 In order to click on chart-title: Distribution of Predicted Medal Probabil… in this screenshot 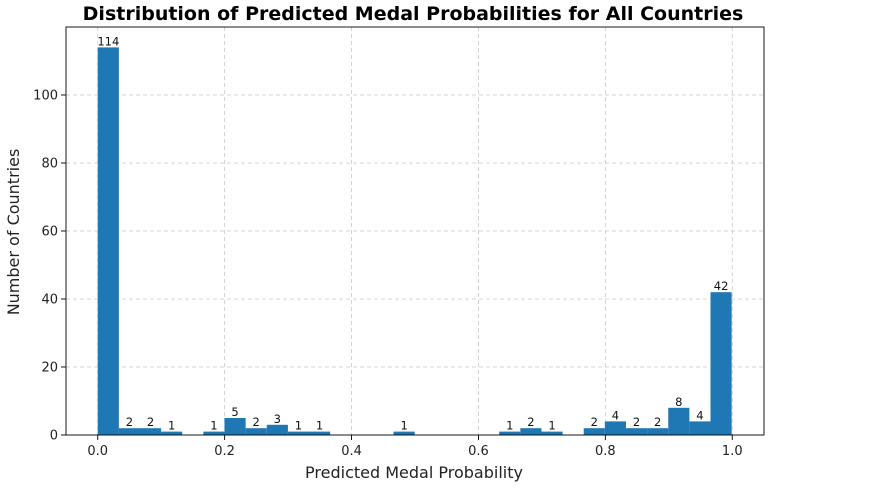, I will do `click(413, 14)`.